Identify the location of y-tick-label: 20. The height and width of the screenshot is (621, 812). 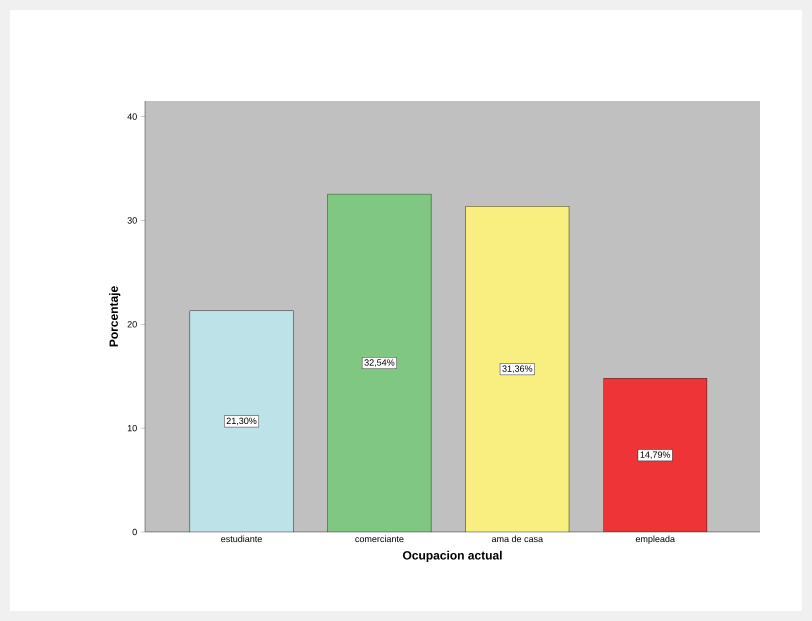
(132, 324).